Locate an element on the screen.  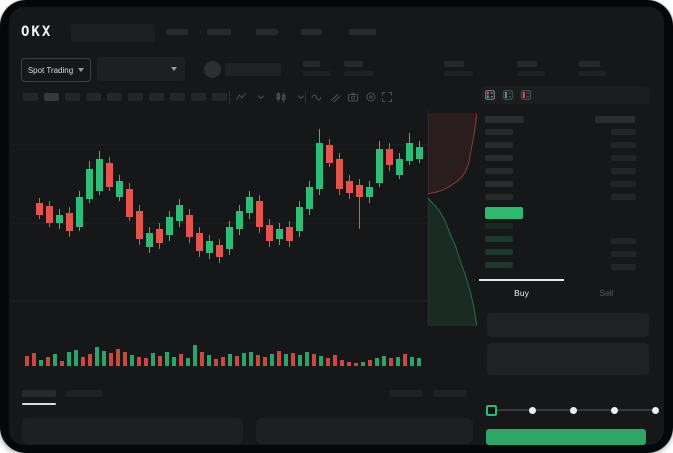
orderbook-price-header-placeholder is located at coordinates (504, 119).